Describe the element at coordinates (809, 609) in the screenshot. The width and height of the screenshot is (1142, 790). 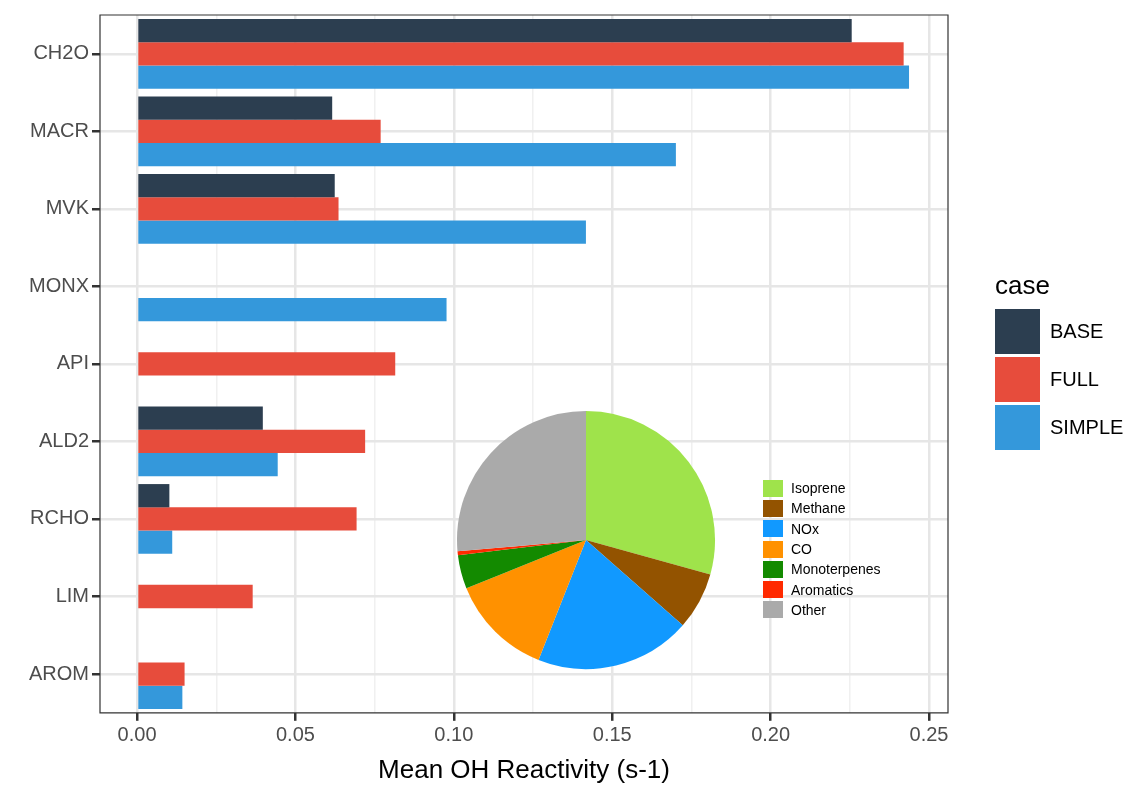
I see `legend-label: Other` at that location.